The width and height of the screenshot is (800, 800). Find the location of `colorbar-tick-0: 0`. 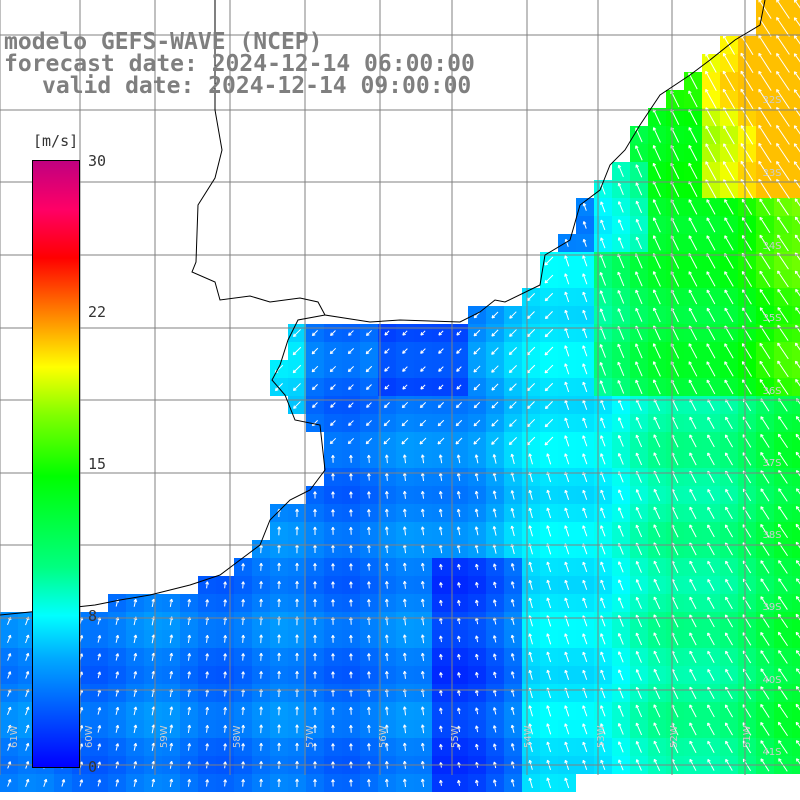

colorbar-tick-0: 0 is located at coordinates (93, 767).